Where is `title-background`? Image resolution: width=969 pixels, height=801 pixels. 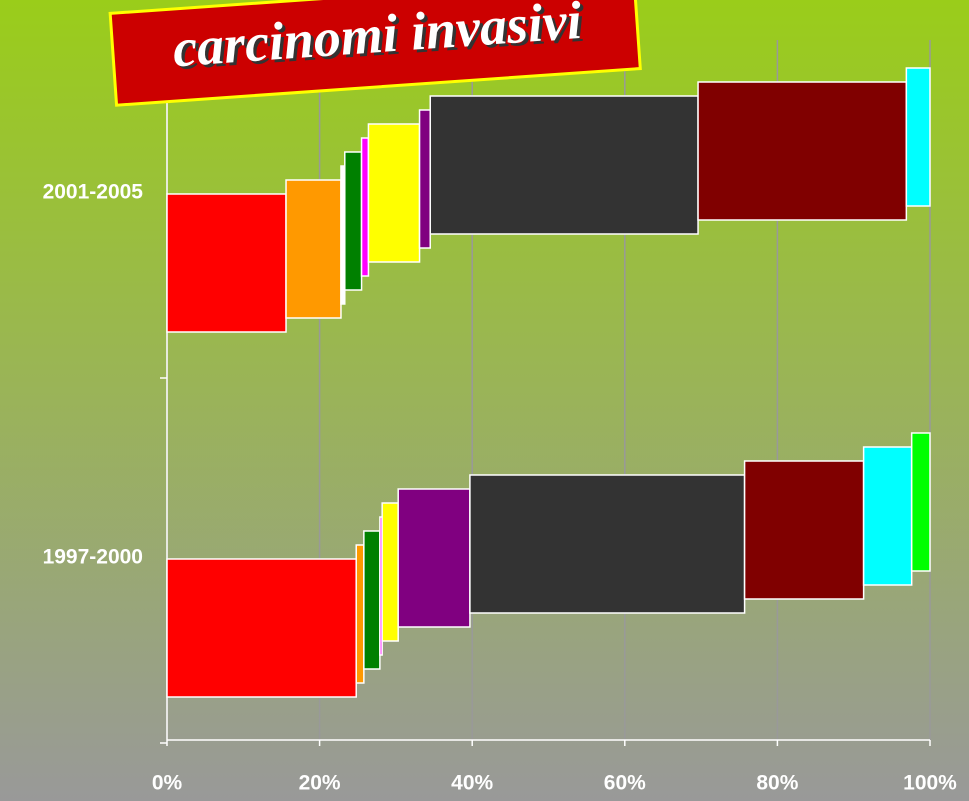 title-background is located at coordinates (375, 53).